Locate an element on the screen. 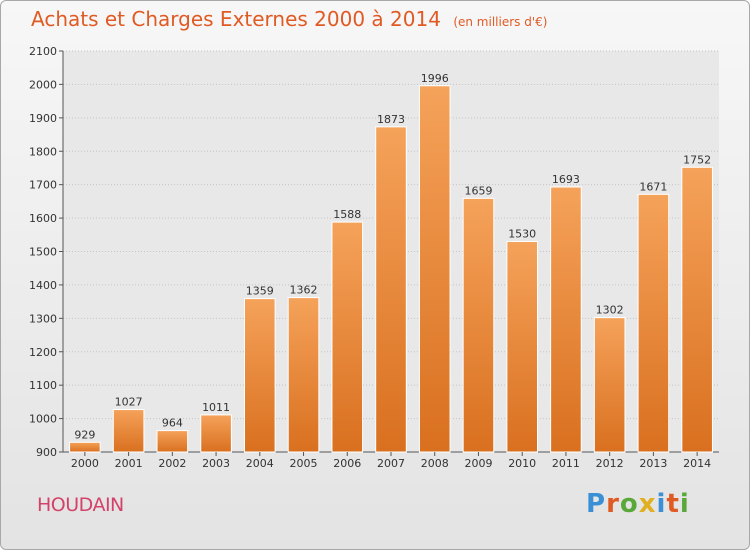  logo-letter: x is located at coordinates (647, 504).